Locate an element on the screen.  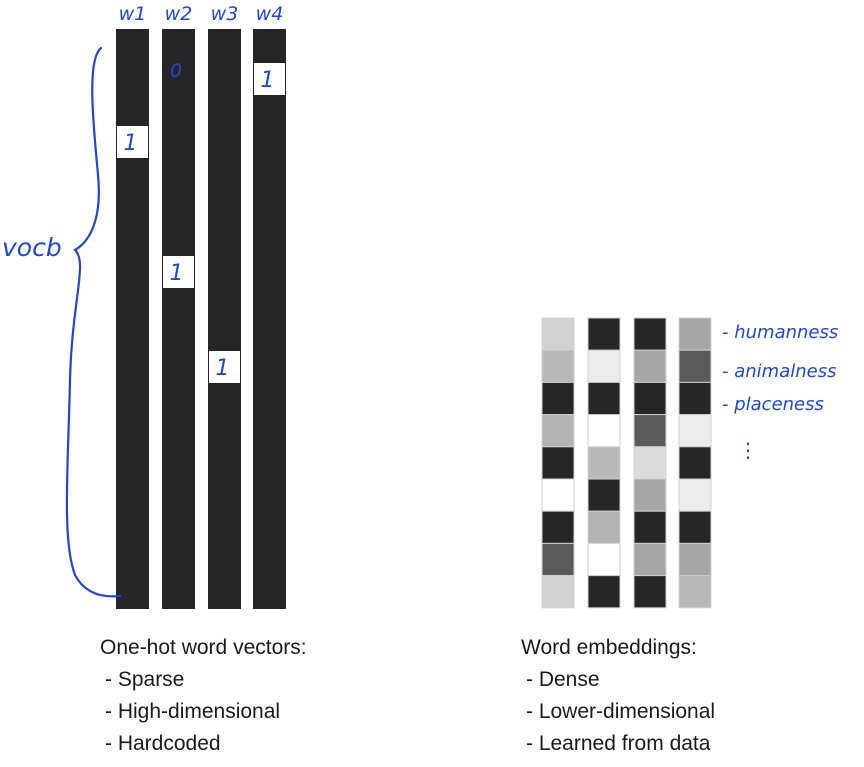
dimension-label: - humanness is located at coordinates (780, 332).